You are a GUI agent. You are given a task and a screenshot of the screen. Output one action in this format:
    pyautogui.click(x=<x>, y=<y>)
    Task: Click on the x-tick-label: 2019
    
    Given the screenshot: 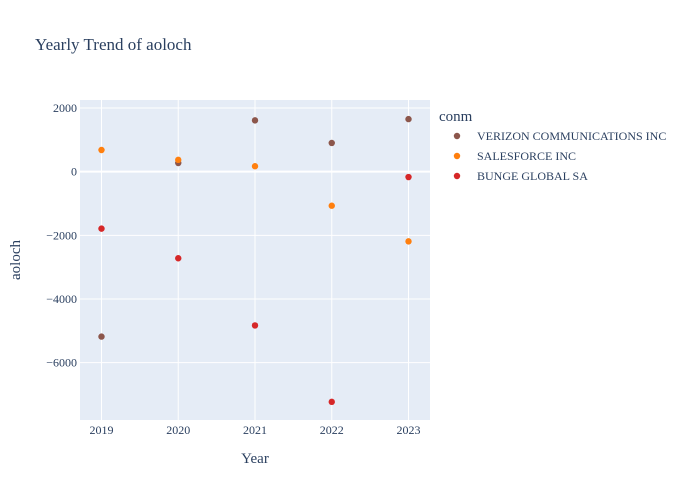 What is the action you would take?
    pyautogui.click(x=101, y=430)
    